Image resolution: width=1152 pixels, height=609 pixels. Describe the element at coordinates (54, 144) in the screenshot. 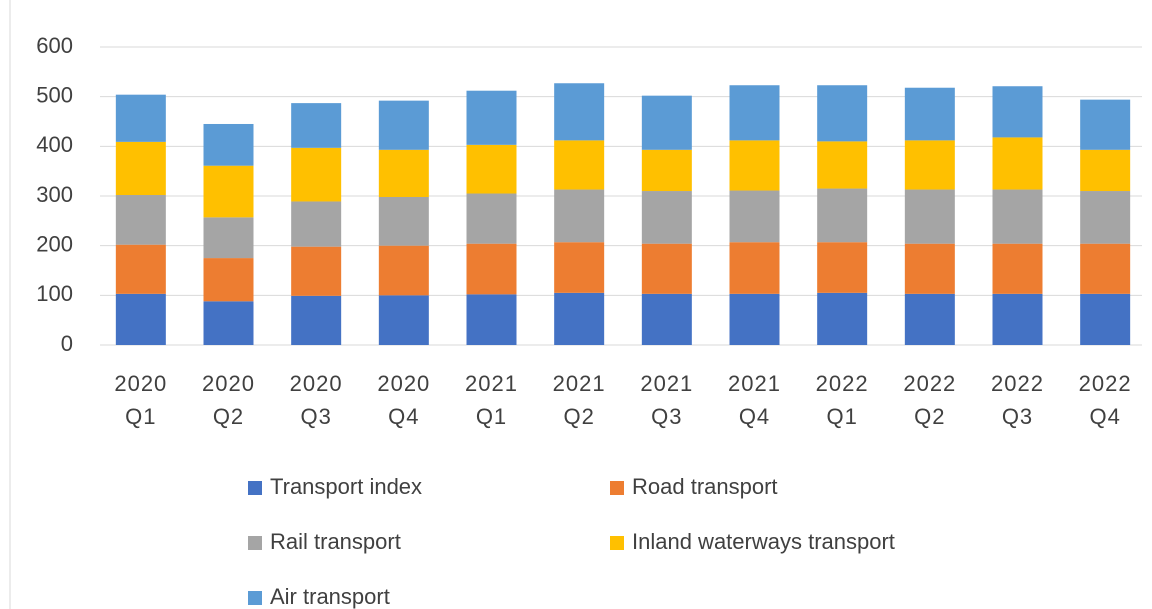

I see `y-tick-label: 400` at that location.